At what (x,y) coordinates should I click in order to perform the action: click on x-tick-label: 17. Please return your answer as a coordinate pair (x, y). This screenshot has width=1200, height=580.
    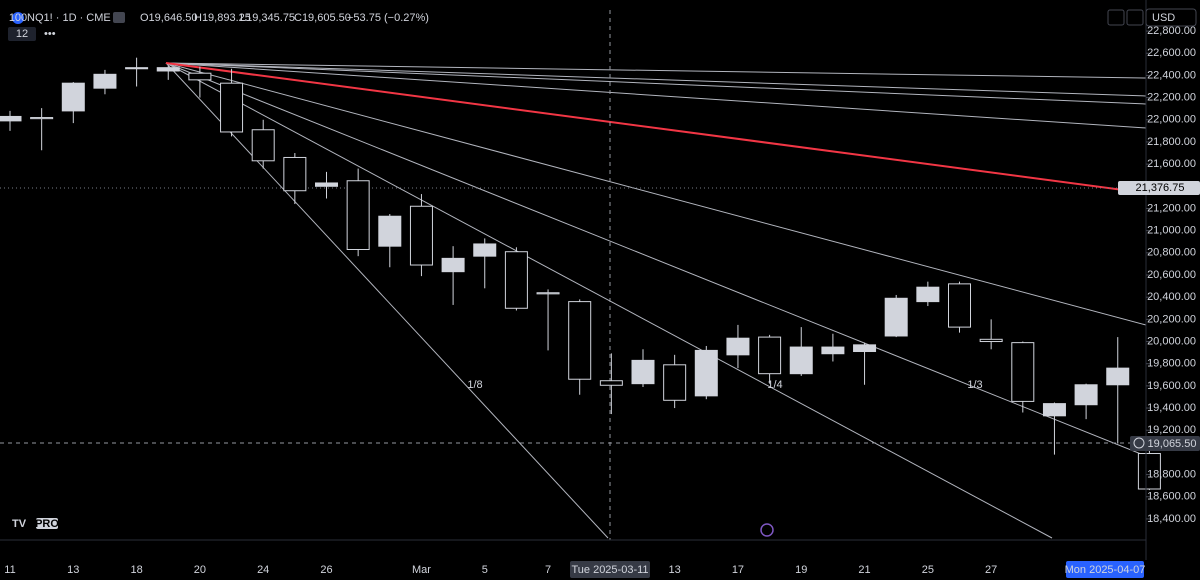
    Looking at the image, I should click on (738, 570).